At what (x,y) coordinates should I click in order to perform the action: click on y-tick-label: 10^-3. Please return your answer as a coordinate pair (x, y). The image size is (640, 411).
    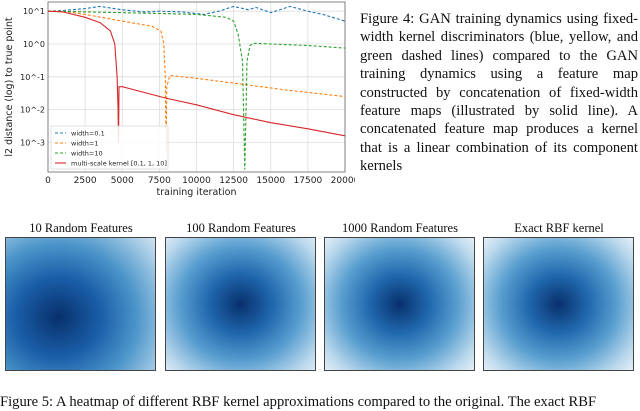
    Looking at the image, I should click on (32, 142).